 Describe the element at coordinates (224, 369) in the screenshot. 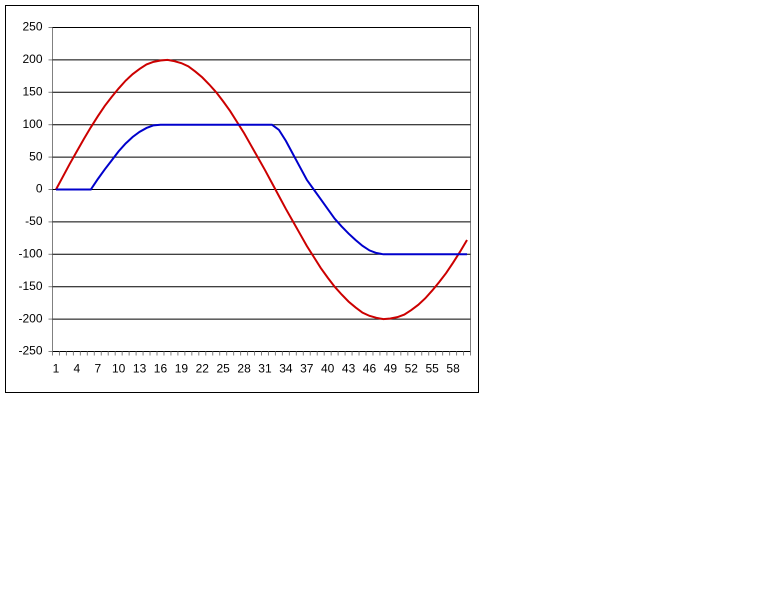

I see `x-tick-label: 25` at that location.